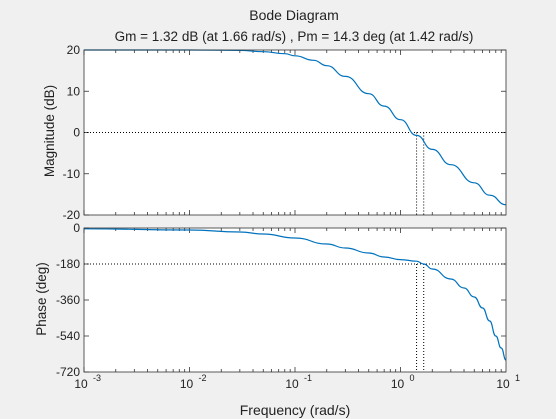  Describe the element at coordinates (68, 372) in the screenshot. I see `y-tick-label: -720` at that location.